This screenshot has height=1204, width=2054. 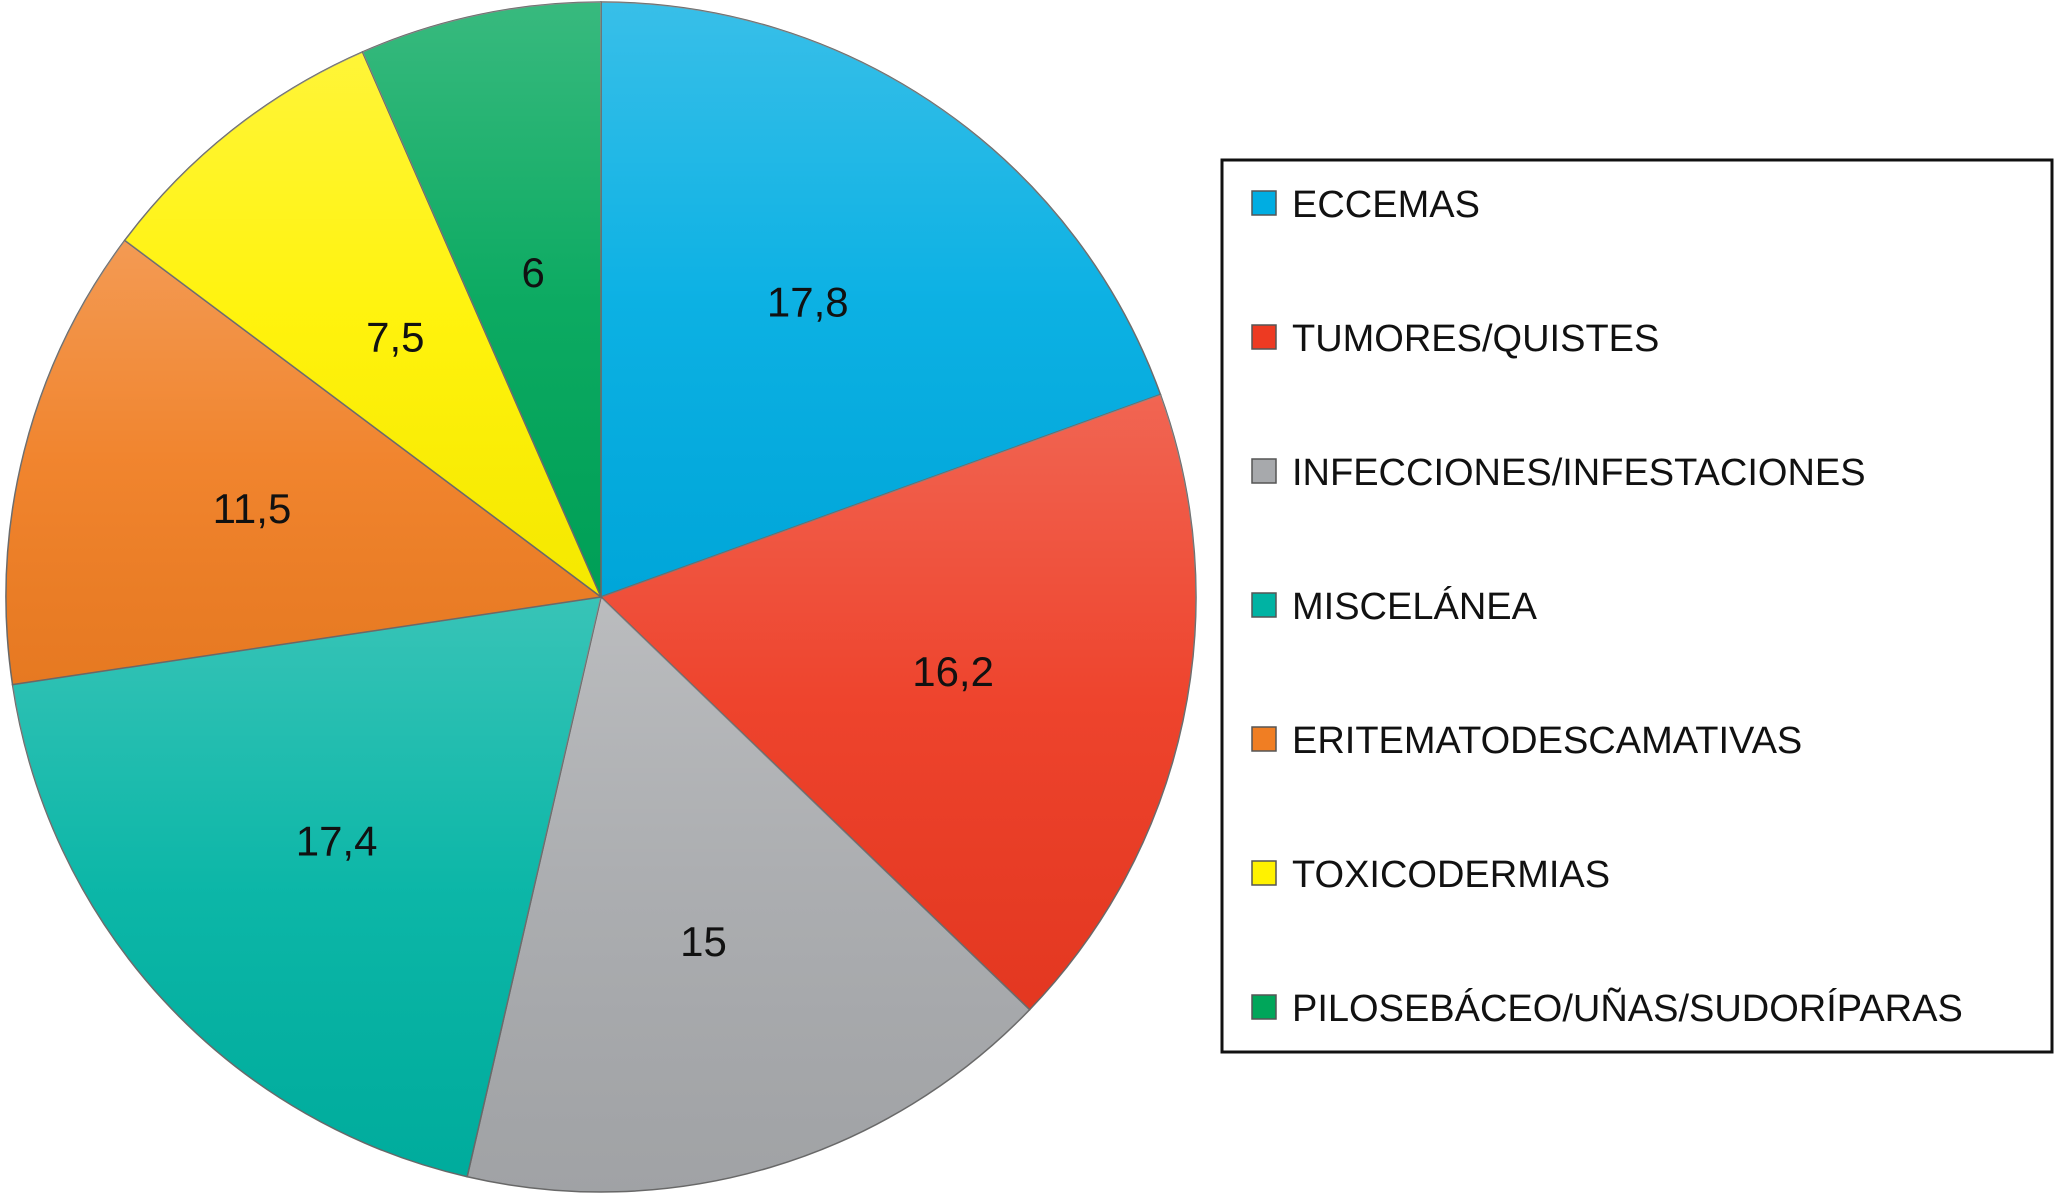 What do you see at coordinates (337, 840) in the screenshot?
I see `slice-value-label: 17,4` at bounding box center [337, 840].